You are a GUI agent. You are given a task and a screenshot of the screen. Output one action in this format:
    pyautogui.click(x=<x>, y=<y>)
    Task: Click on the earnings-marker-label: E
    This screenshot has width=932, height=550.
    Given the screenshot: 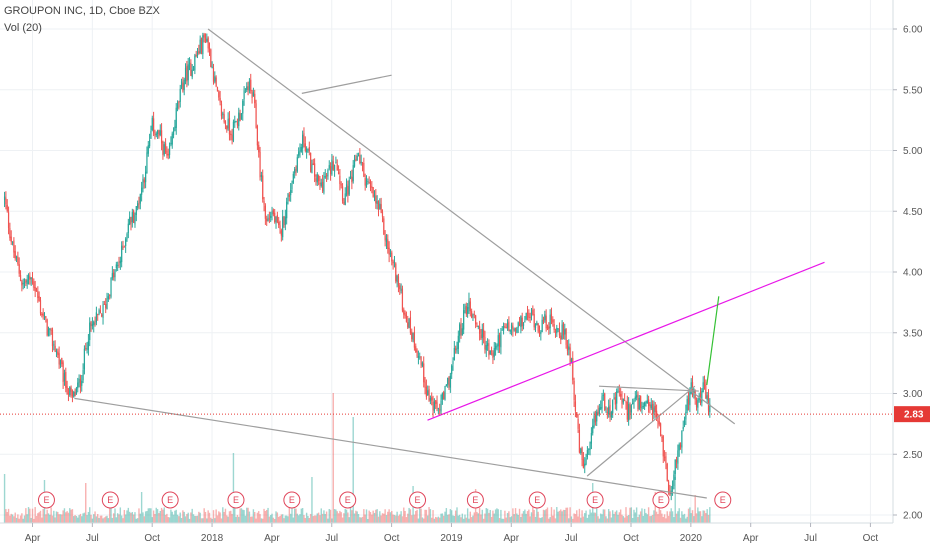 What is the action you would take?
    pyautogui.click(x=418, y=500)
    